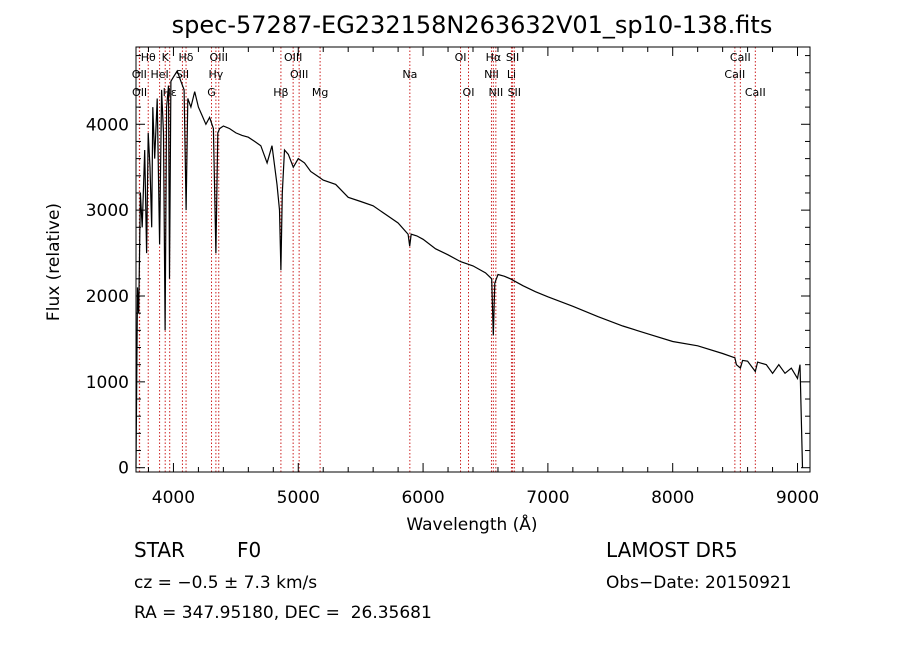 The height and width of the screenshot is (649, 900). Describe the element at coordinates (249, 550) in the screenshot. I see `object-subclass: F0` at that location.